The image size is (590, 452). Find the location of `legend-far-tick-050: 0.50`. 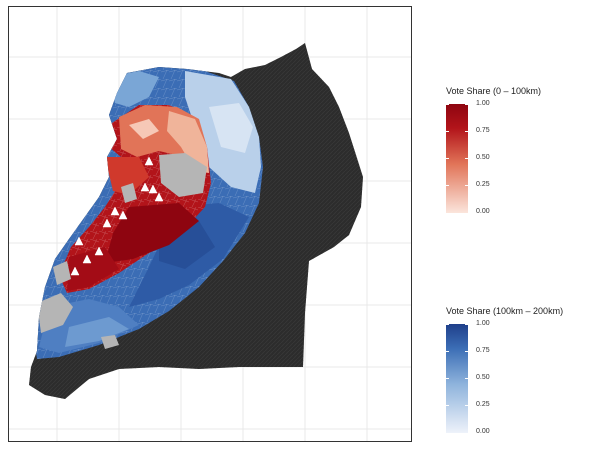

legend-far-tick-050: 0.50 is located at coordinates (483, 377).